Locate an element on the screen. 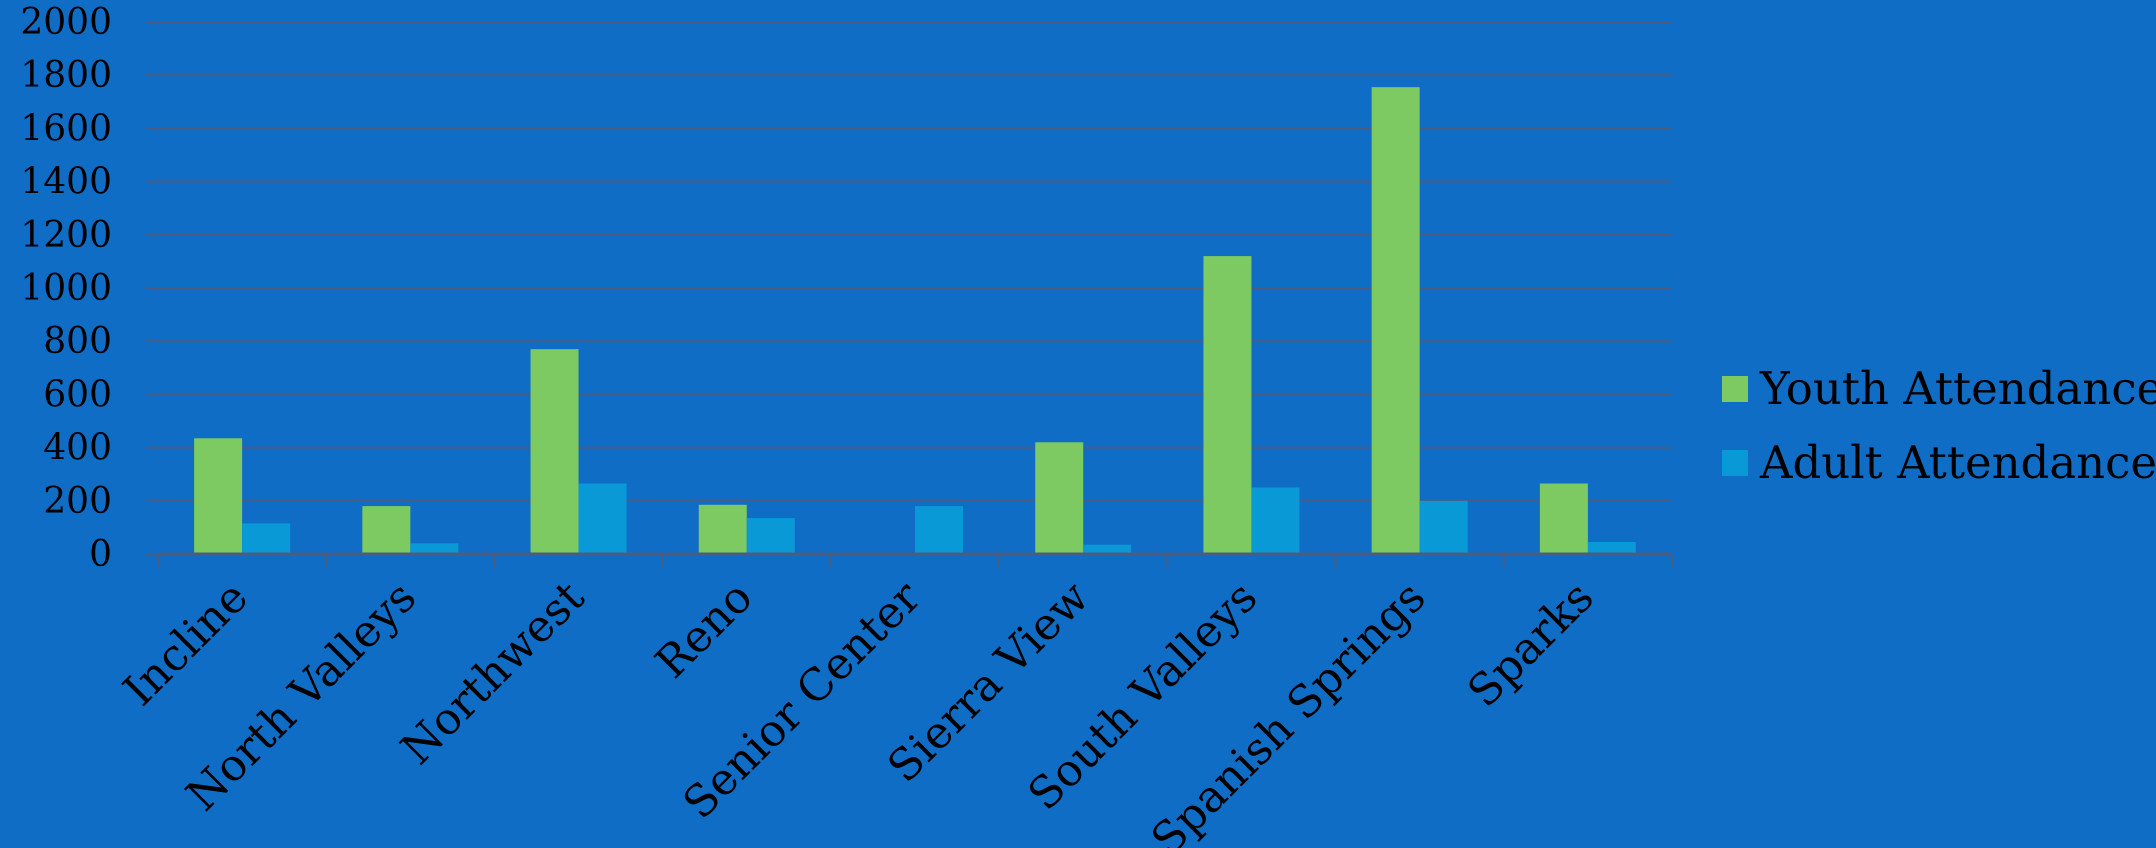 Image resolution: width=2156 pixels, height=848 pixels. x-category-label: Spanish Springs is located at coordinates (1289, 710).